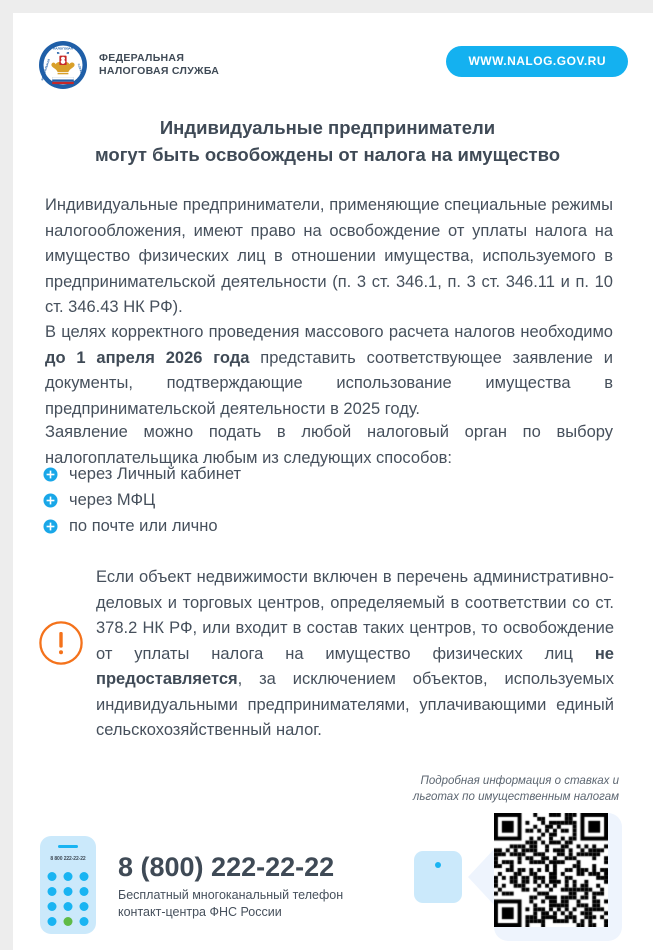 This screenshot has width=653, height=950. Describe the element at coordinates (326, 6) in the screenshot. I see `page-edge-top` at that location.